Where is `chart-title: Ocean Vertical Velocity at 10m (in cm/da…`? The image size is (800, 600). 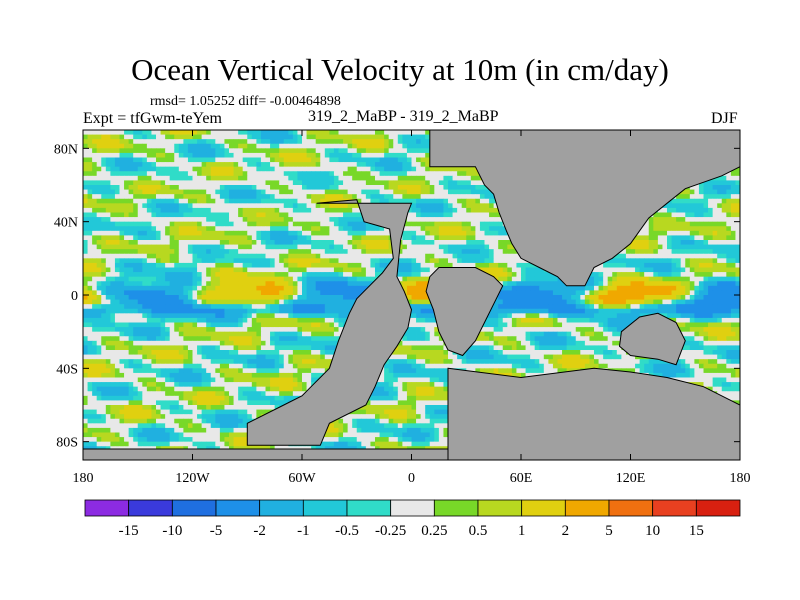
chart-title: Ocean Vertical Velocity at 10m (in cm/da… is located at coordinates (400, 69).